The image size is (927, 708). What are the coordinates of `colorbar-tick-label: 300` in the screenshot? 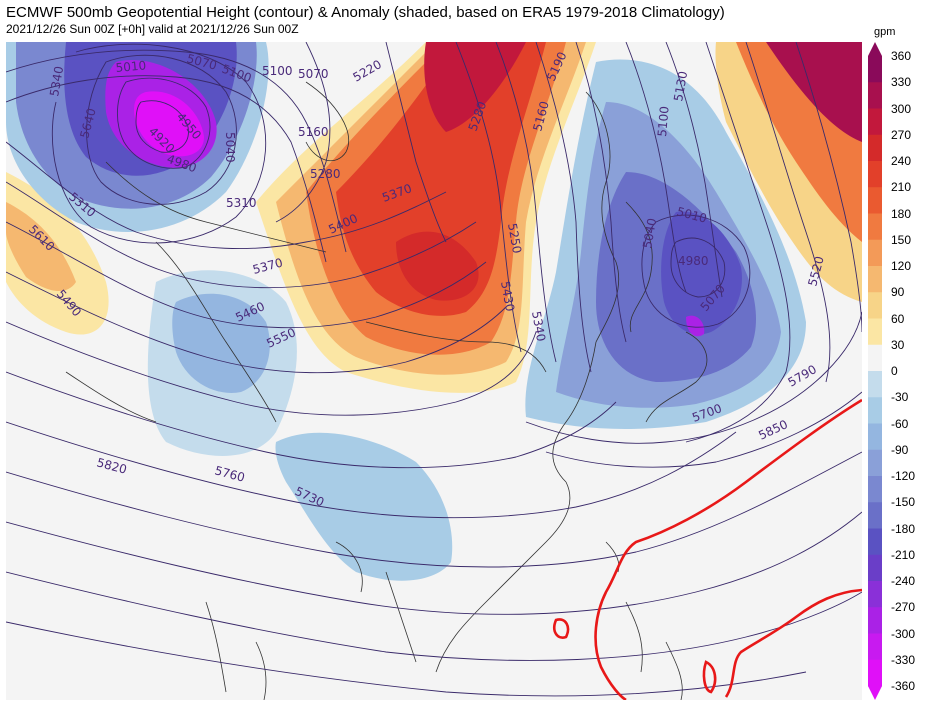 It's located at (901, 108).